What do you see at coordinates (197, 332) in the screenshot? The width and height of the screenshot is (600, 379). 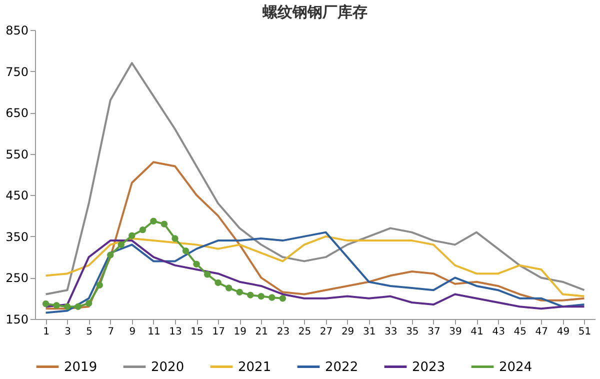 I see `x-tick-label: 15` at bounding box center [197, 332].